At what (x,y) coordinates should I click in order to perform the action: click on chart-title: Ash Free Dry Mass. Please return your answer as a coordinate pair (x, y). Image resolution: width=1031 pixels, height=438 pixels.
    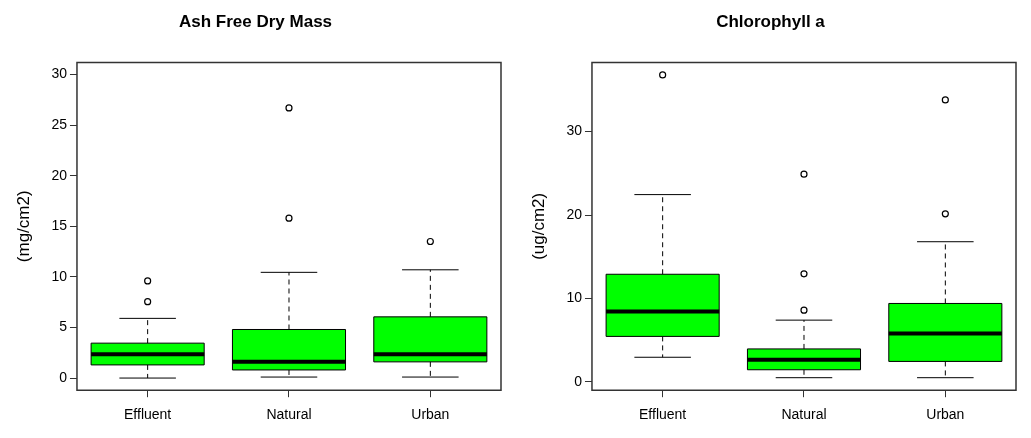
    Looking at the image, I should click on (255, 21).